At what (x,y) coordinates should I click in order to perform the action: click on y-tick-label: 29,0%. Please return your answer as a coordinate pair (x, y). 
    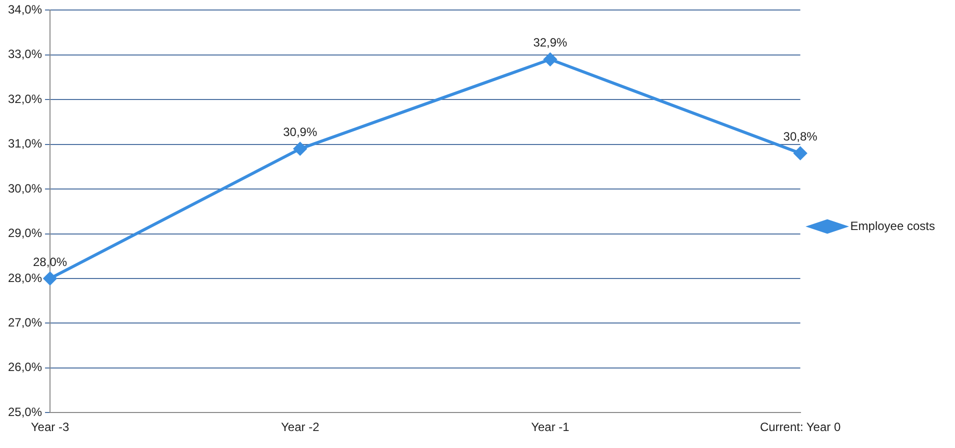
    Looking at the image, I should click on (25, 233).